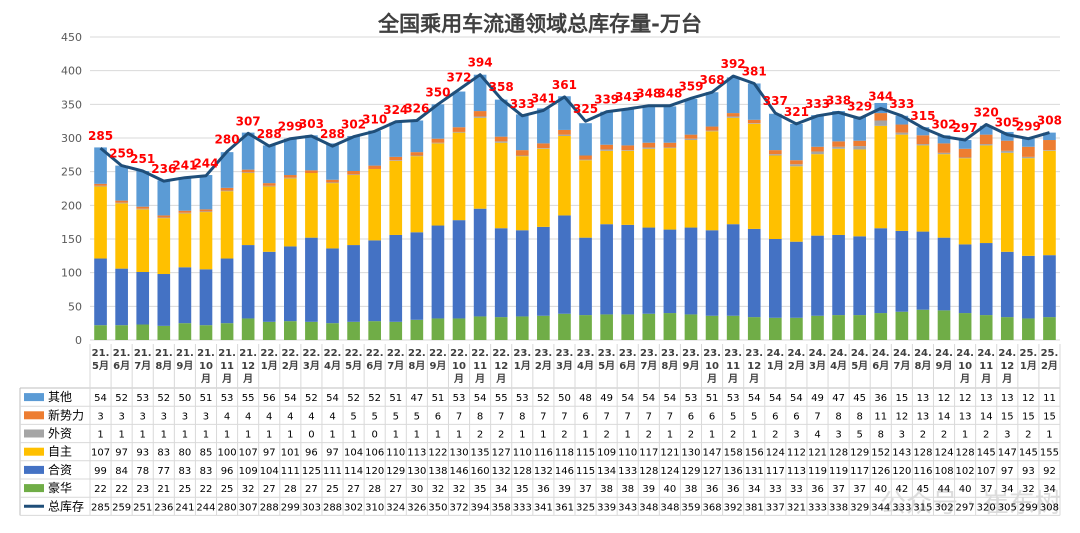 This screenshot has width=1080, height=533. I want to click on table-cell: 130, so click(416, 471).